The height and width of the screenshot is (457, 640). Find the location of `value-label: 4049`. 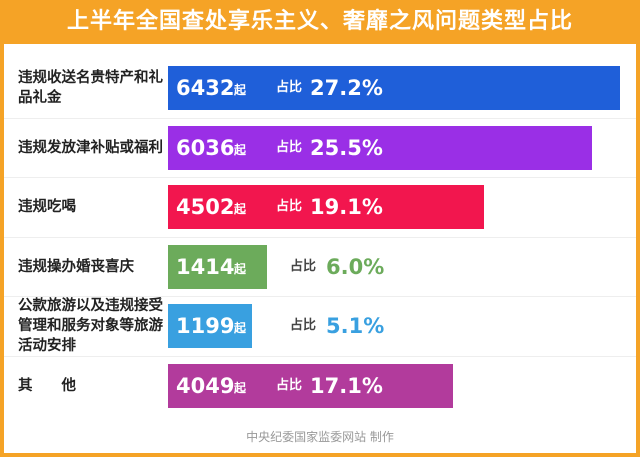

value-label: 4049 is located at coordinates (205, 385).